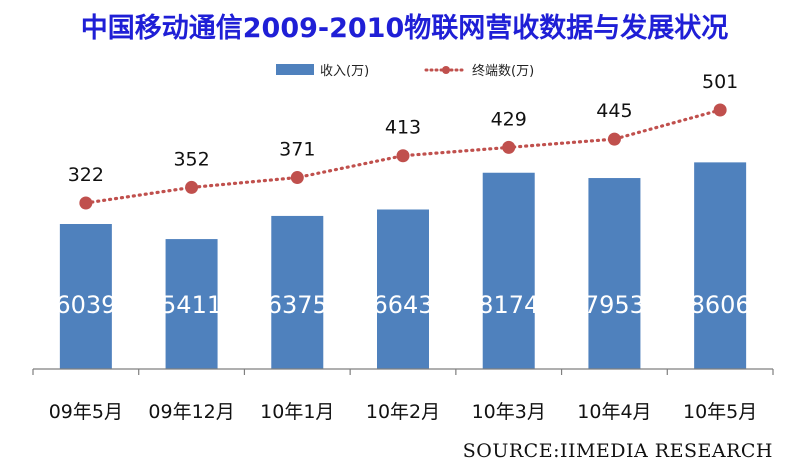 The width and height of the screenshot is (809, 472). What do you see at coordinates (85, 305) in the screenshot?
I see `bar-value-label: 6039` at bounding box center [85, 305].